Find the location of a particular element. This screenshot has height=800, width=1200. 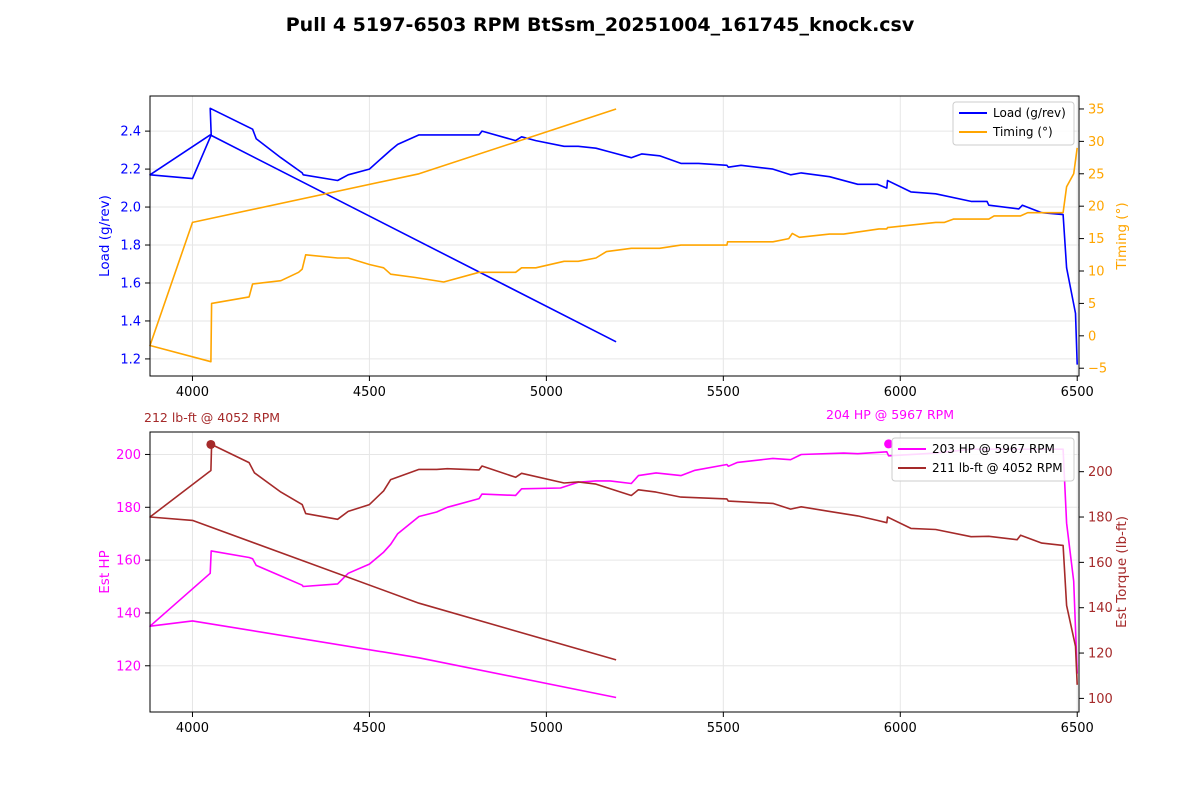

bottom-legend-box is located at coordinates (983, 459).